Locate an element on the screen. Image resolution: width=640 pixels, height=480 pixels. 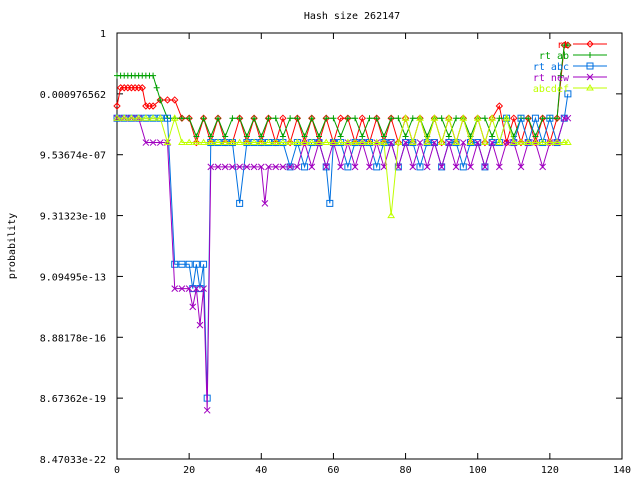
x-tick-label: 40 is located at coordinates (261, 470).